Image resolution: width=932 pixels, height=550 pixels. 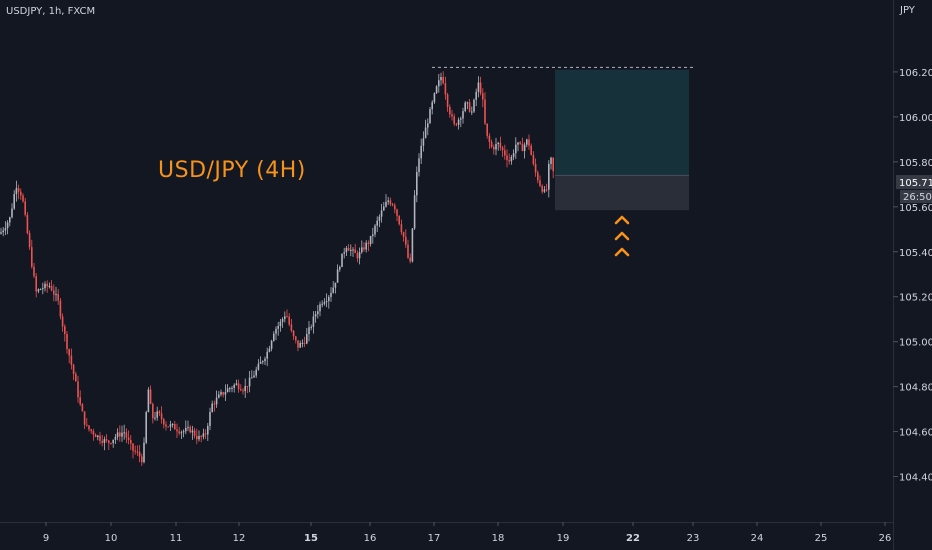 I want to click on x-tick-label: 9, so click(x=46, y=538).